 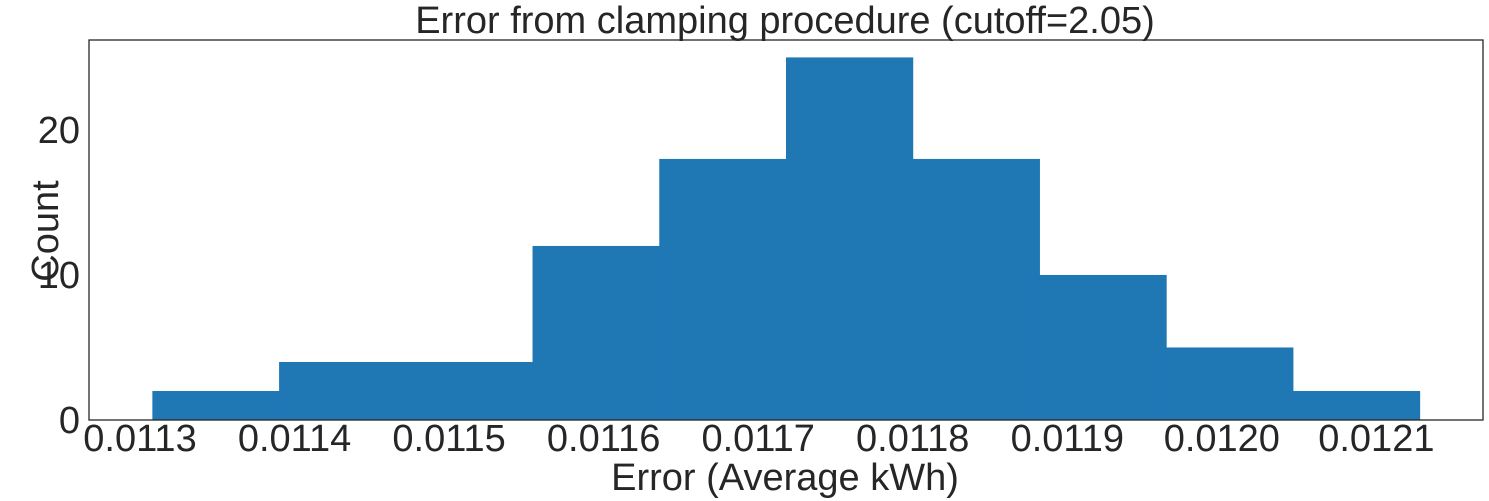 What do you see at coordinates (59, 131) in the screenshot?
I see `y-tick-label: 20` at bounding box center [59, 131].